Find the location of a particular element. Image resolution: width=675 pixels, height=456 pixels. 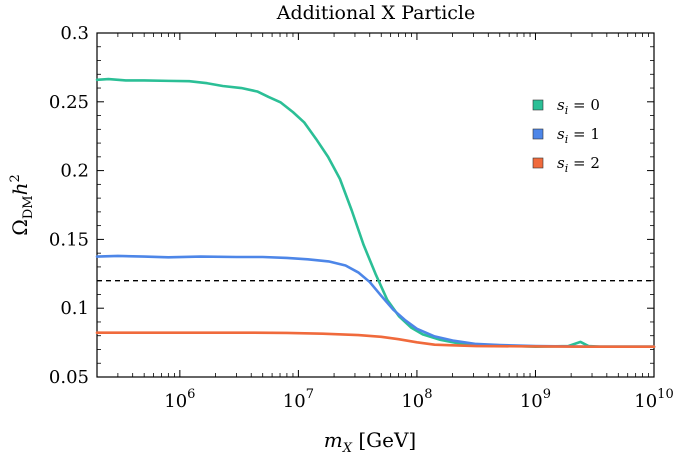

y-tick-label: 0.2 is located at coordinates (74, 171).